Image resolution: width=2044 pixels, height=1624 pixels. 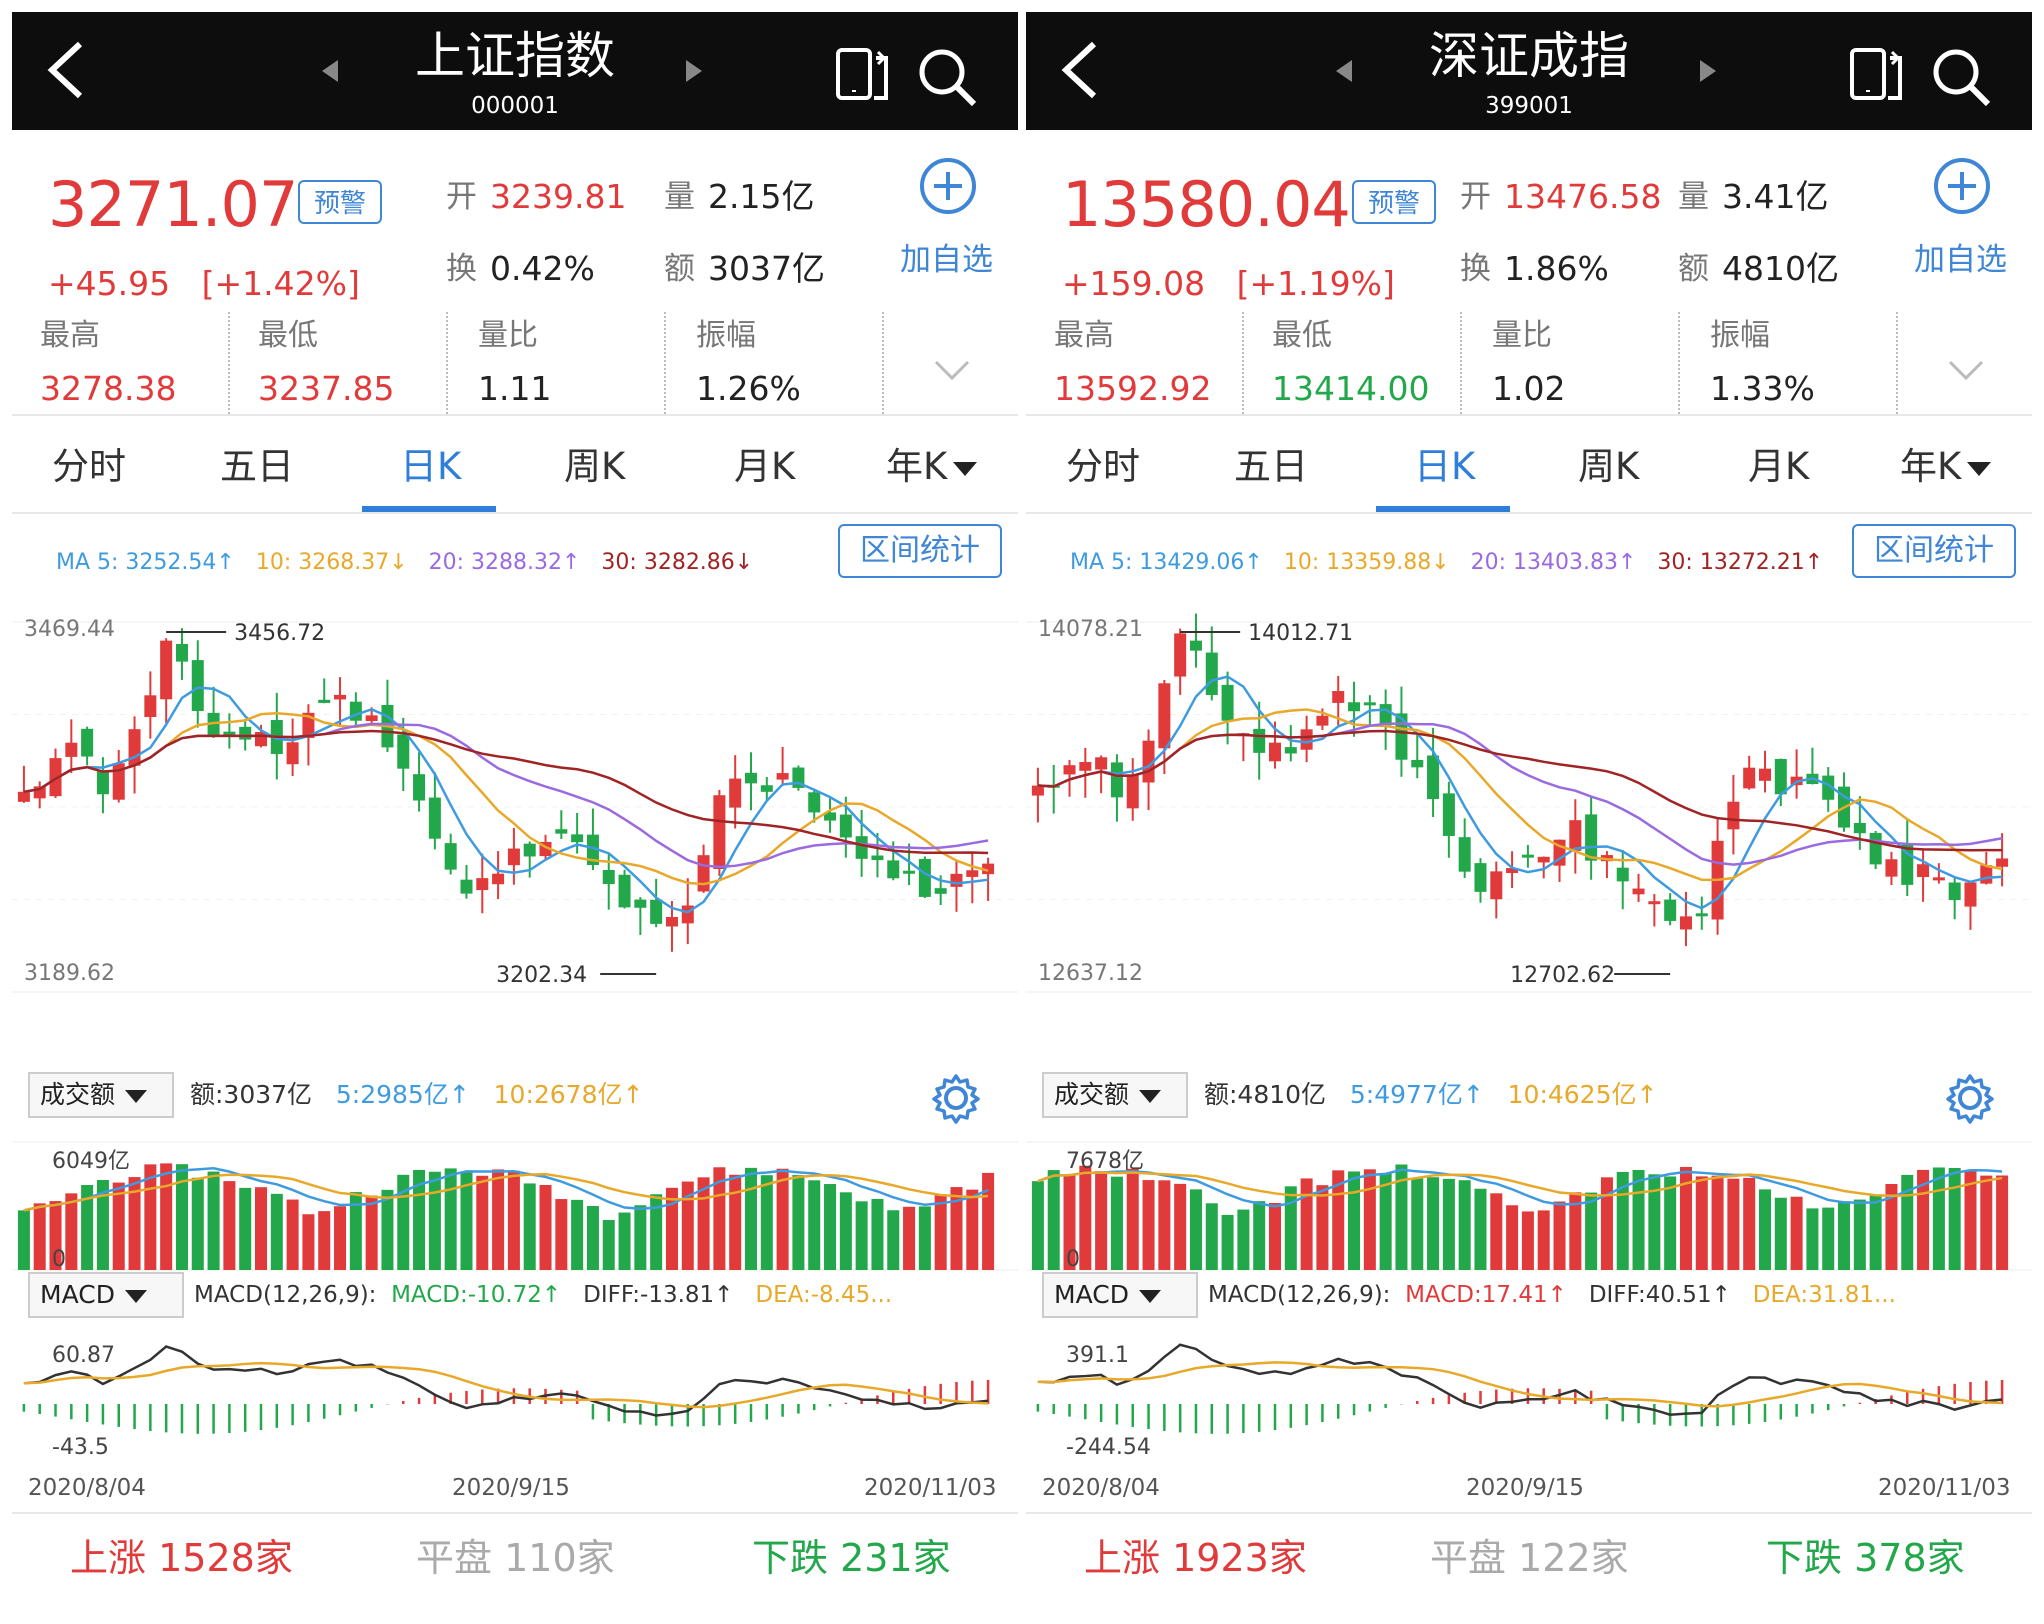 I want to click on macd-bottom-label: -244.54, so click(x=1108, y=1447).